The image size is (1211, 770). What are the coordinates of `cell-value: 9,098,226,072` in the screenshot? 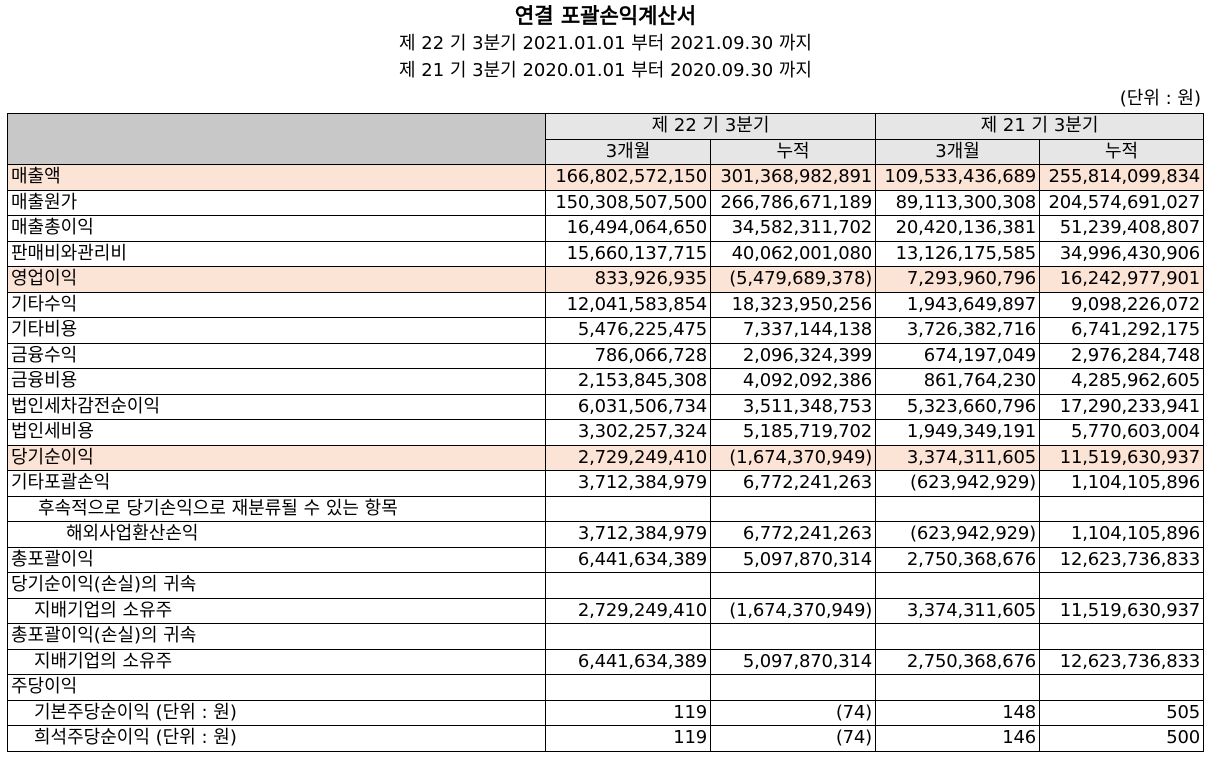 It's located at (1122, 304).